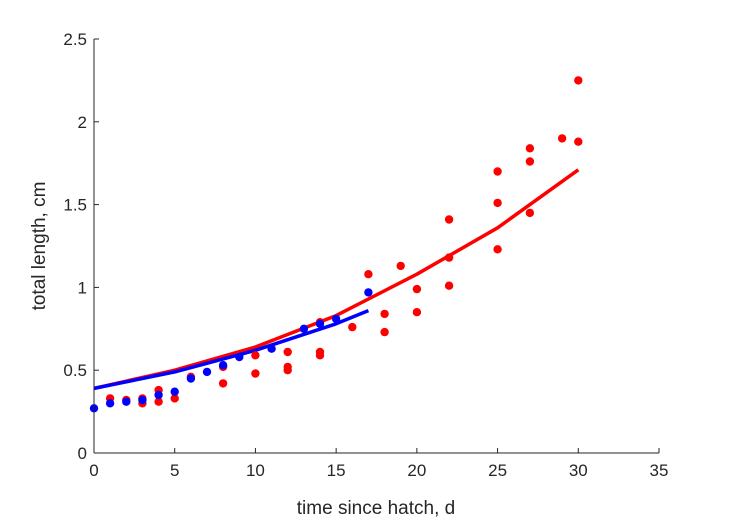 The image size is (729, 521). What do you see at coordinates (497, 470) in the screenshot?
I see `x-tick-label: 25` at bounding box center [497, 470].